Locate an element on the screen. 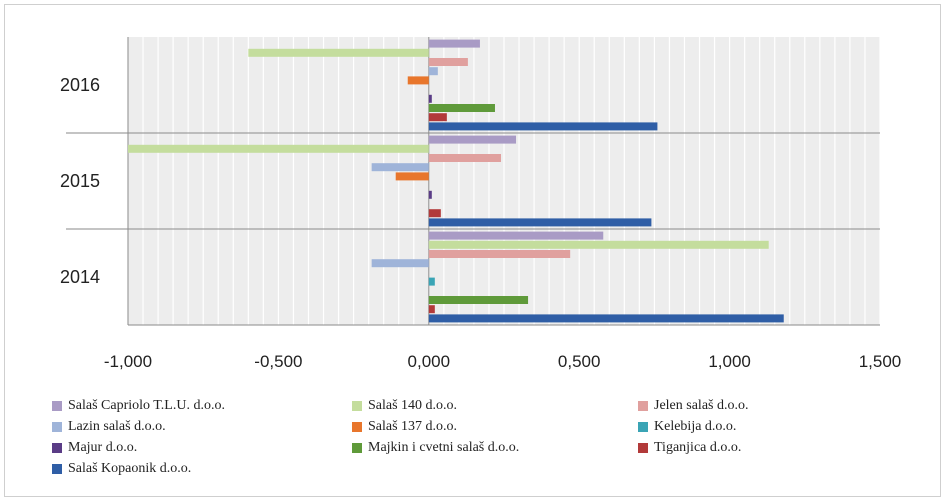 The height and width of the screenshot is (503, 947). legend-label: Salaš 137 d.o.o. is located at coordinates (413, 426).